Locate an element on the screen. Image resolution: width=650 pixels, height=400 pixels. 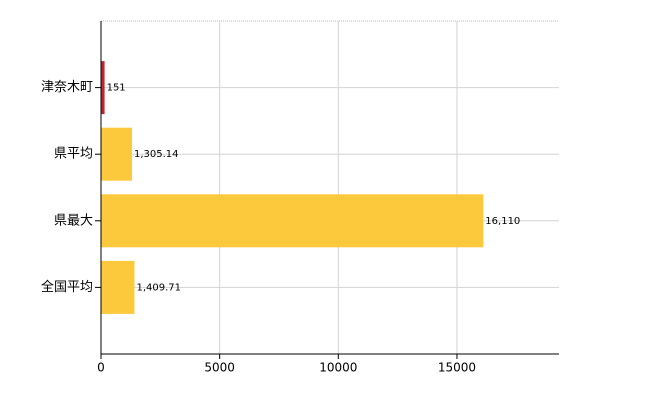
x-tick-label: 10000 is located at coordinates (338, 368).